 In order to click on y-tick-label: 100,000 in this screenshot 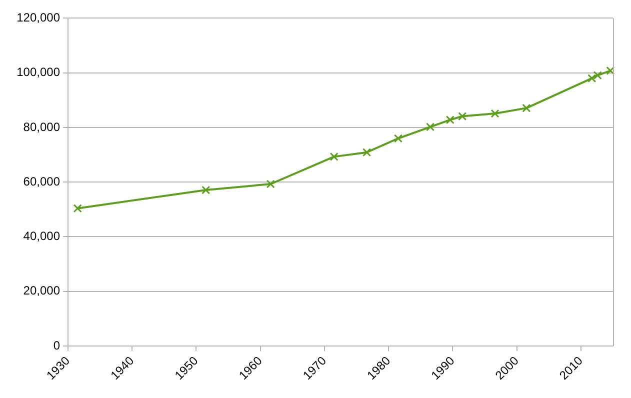, I will do `click(38, 72)`.